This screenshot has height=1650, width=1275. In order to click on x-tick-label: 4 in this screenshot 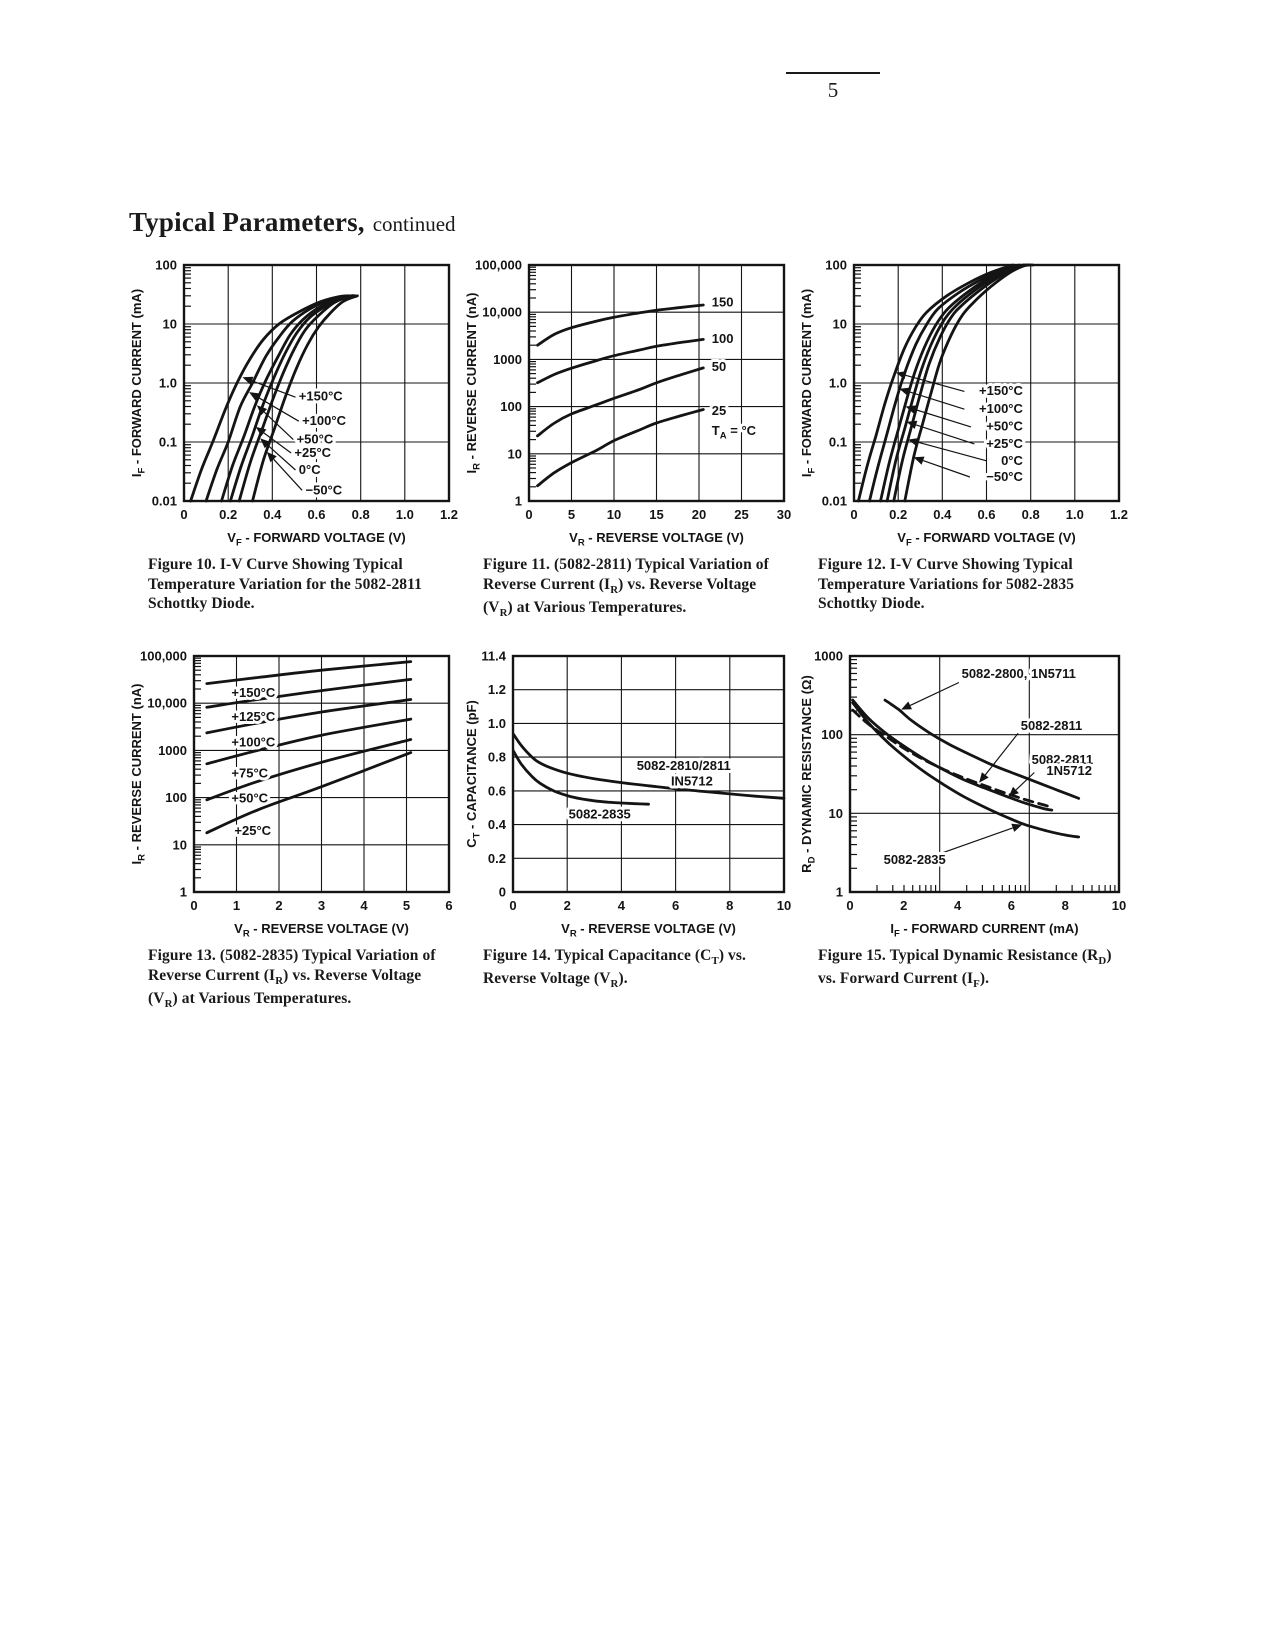, I will do `click(364, 905)`.